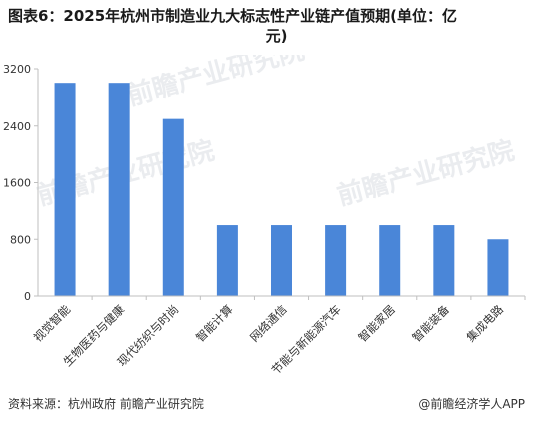  Describe the element at coordinates (17, 126) in the screenshot. I see `y-tick-label: 2400` at that location.